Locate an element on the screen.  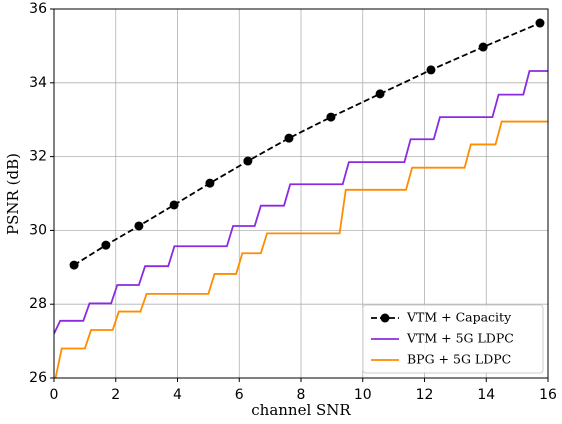
x-tick-label: 16 is located at coordinates (548, 395).